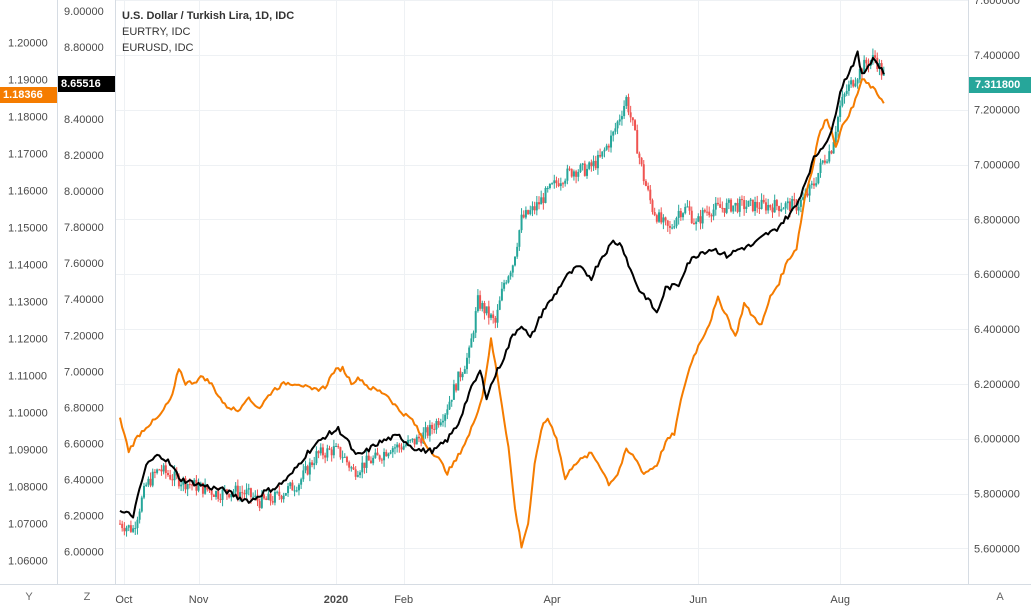 The height and width of the screenshot is (612, 1031). I want to click on legend-eurusd: EURUSD, IDC, so click(158, 48).